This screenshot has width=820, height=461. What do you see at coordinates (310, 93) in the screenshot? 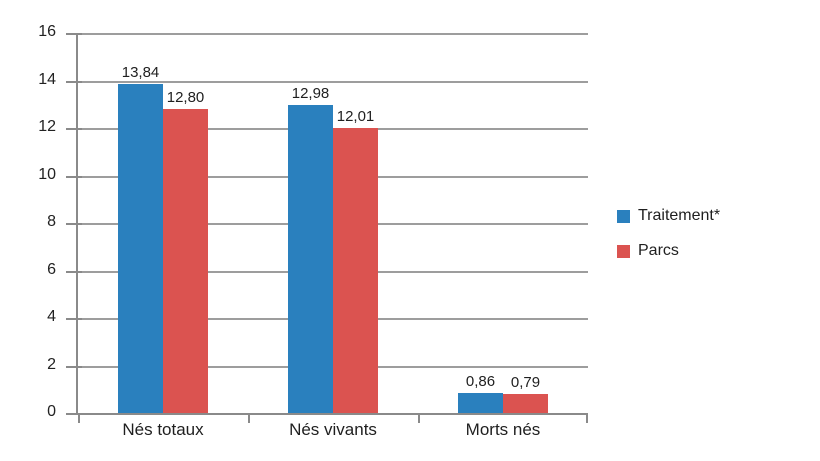
I see `bar-value-label: 12,98` at bounding box center [310, 93].